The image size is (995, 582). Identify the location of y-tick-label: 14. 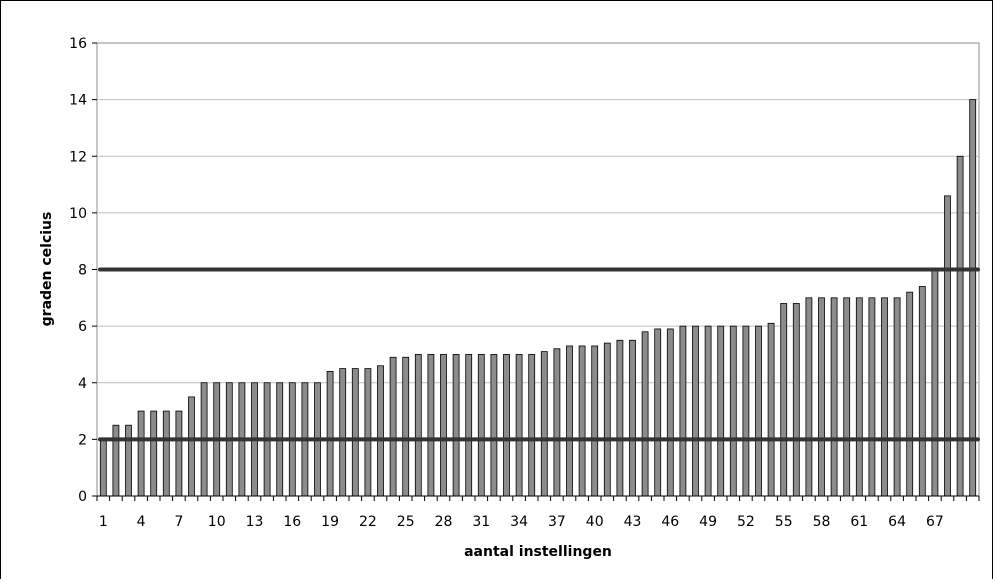
(78, 101).